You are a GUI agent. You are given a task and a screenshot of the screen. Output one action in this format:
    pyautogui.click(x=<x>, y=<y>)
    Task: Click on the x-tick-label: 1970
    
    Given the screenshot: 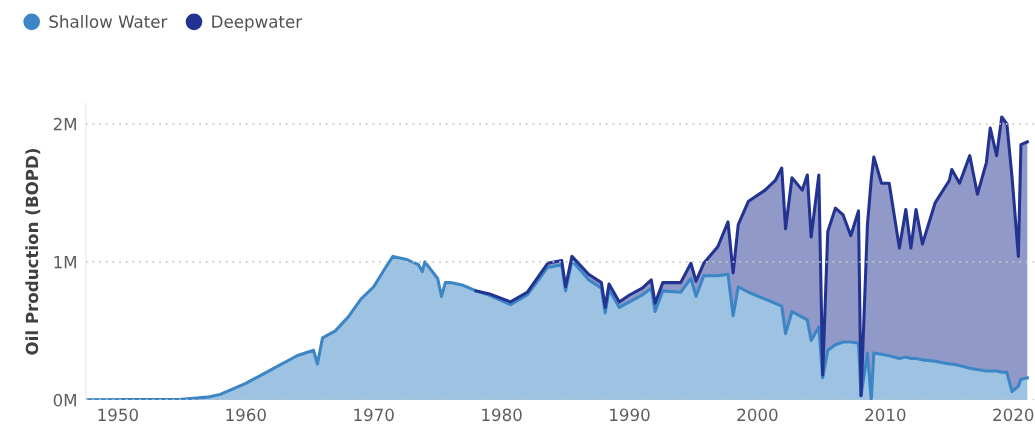 What is the action you would take?
    pyautogui.click(x=374, y=415)
    